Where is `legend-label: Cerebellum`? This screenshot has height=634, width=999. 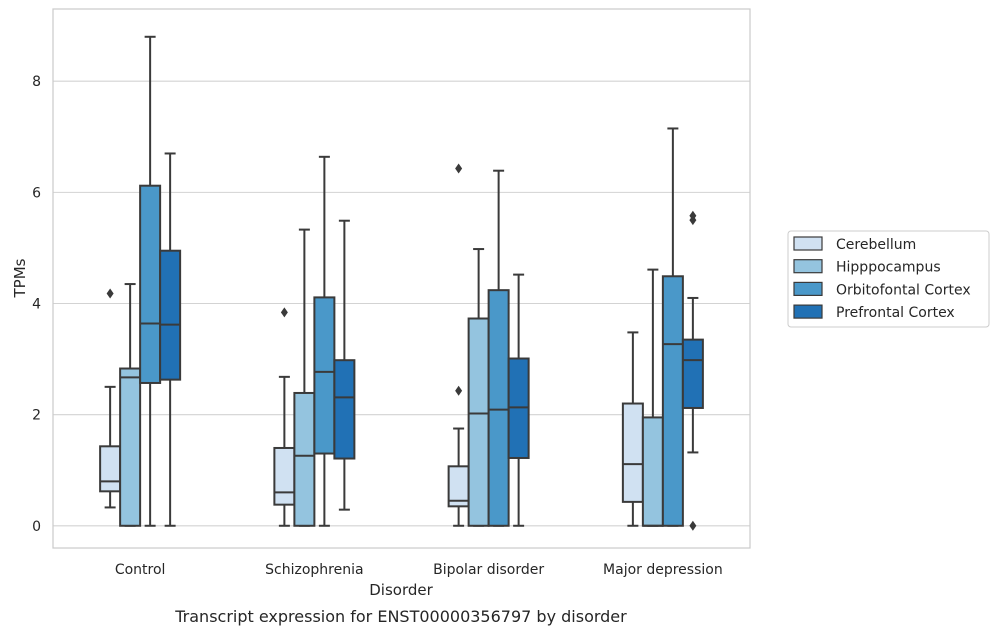 legend-label: Cerebellum is located at coordinates (876, 245).